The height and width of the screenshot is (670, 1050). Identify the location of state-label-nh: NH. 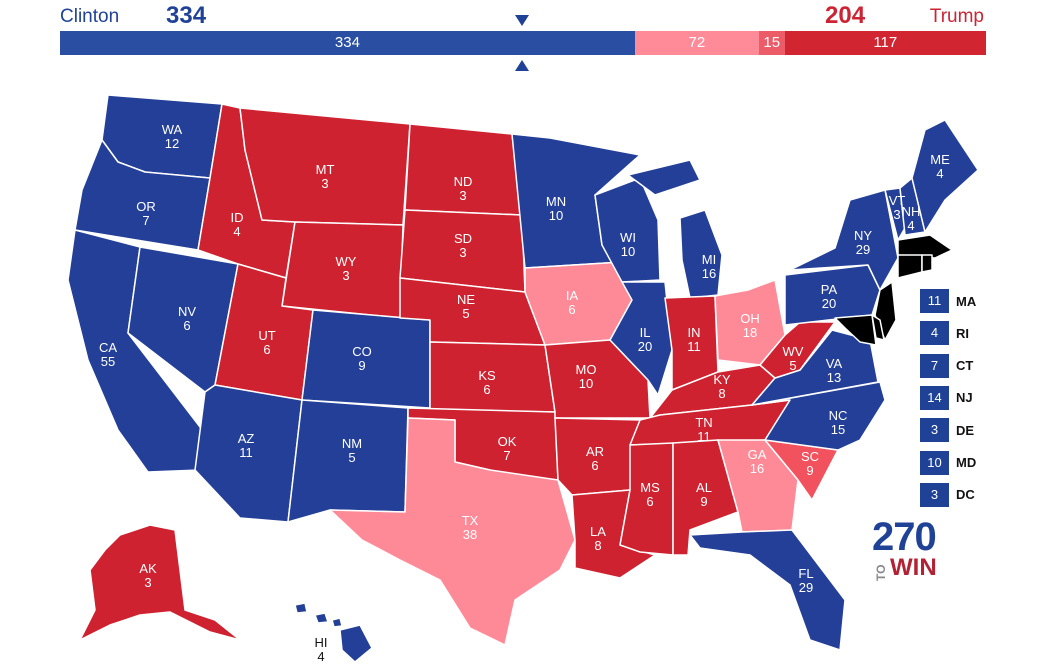
(911, 211).